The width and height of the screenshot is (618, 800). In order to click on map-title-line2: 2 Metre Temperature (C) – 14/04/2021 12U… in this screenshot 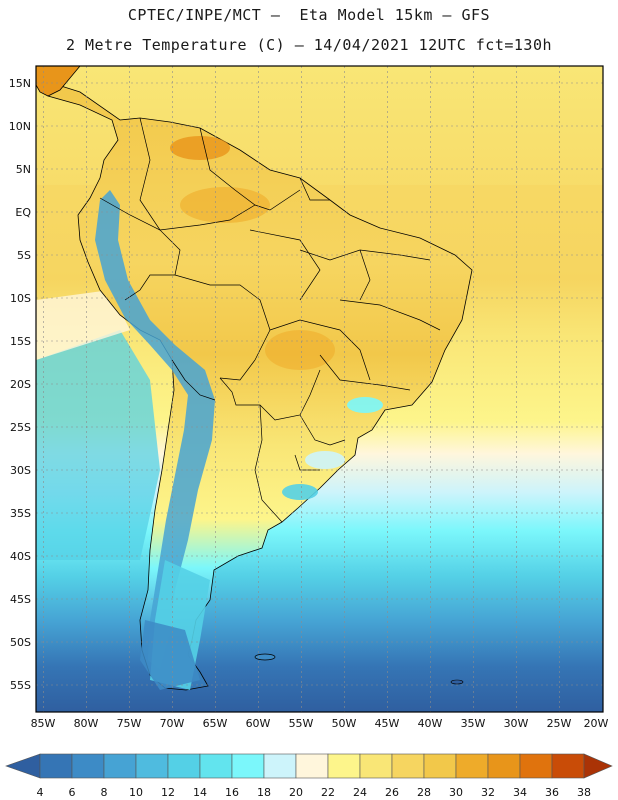, I will do `click(309, 45)`.